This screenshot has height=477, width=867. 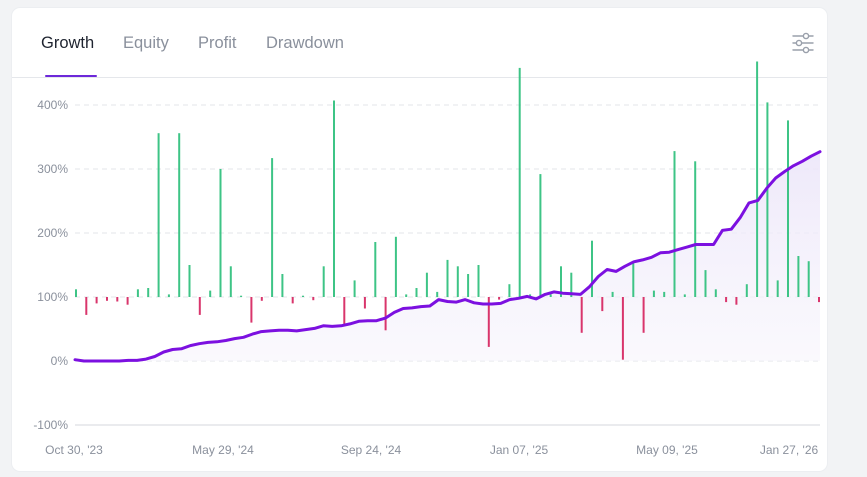 I want to click on tab-equity: Equity, so click(x=146, y=43).